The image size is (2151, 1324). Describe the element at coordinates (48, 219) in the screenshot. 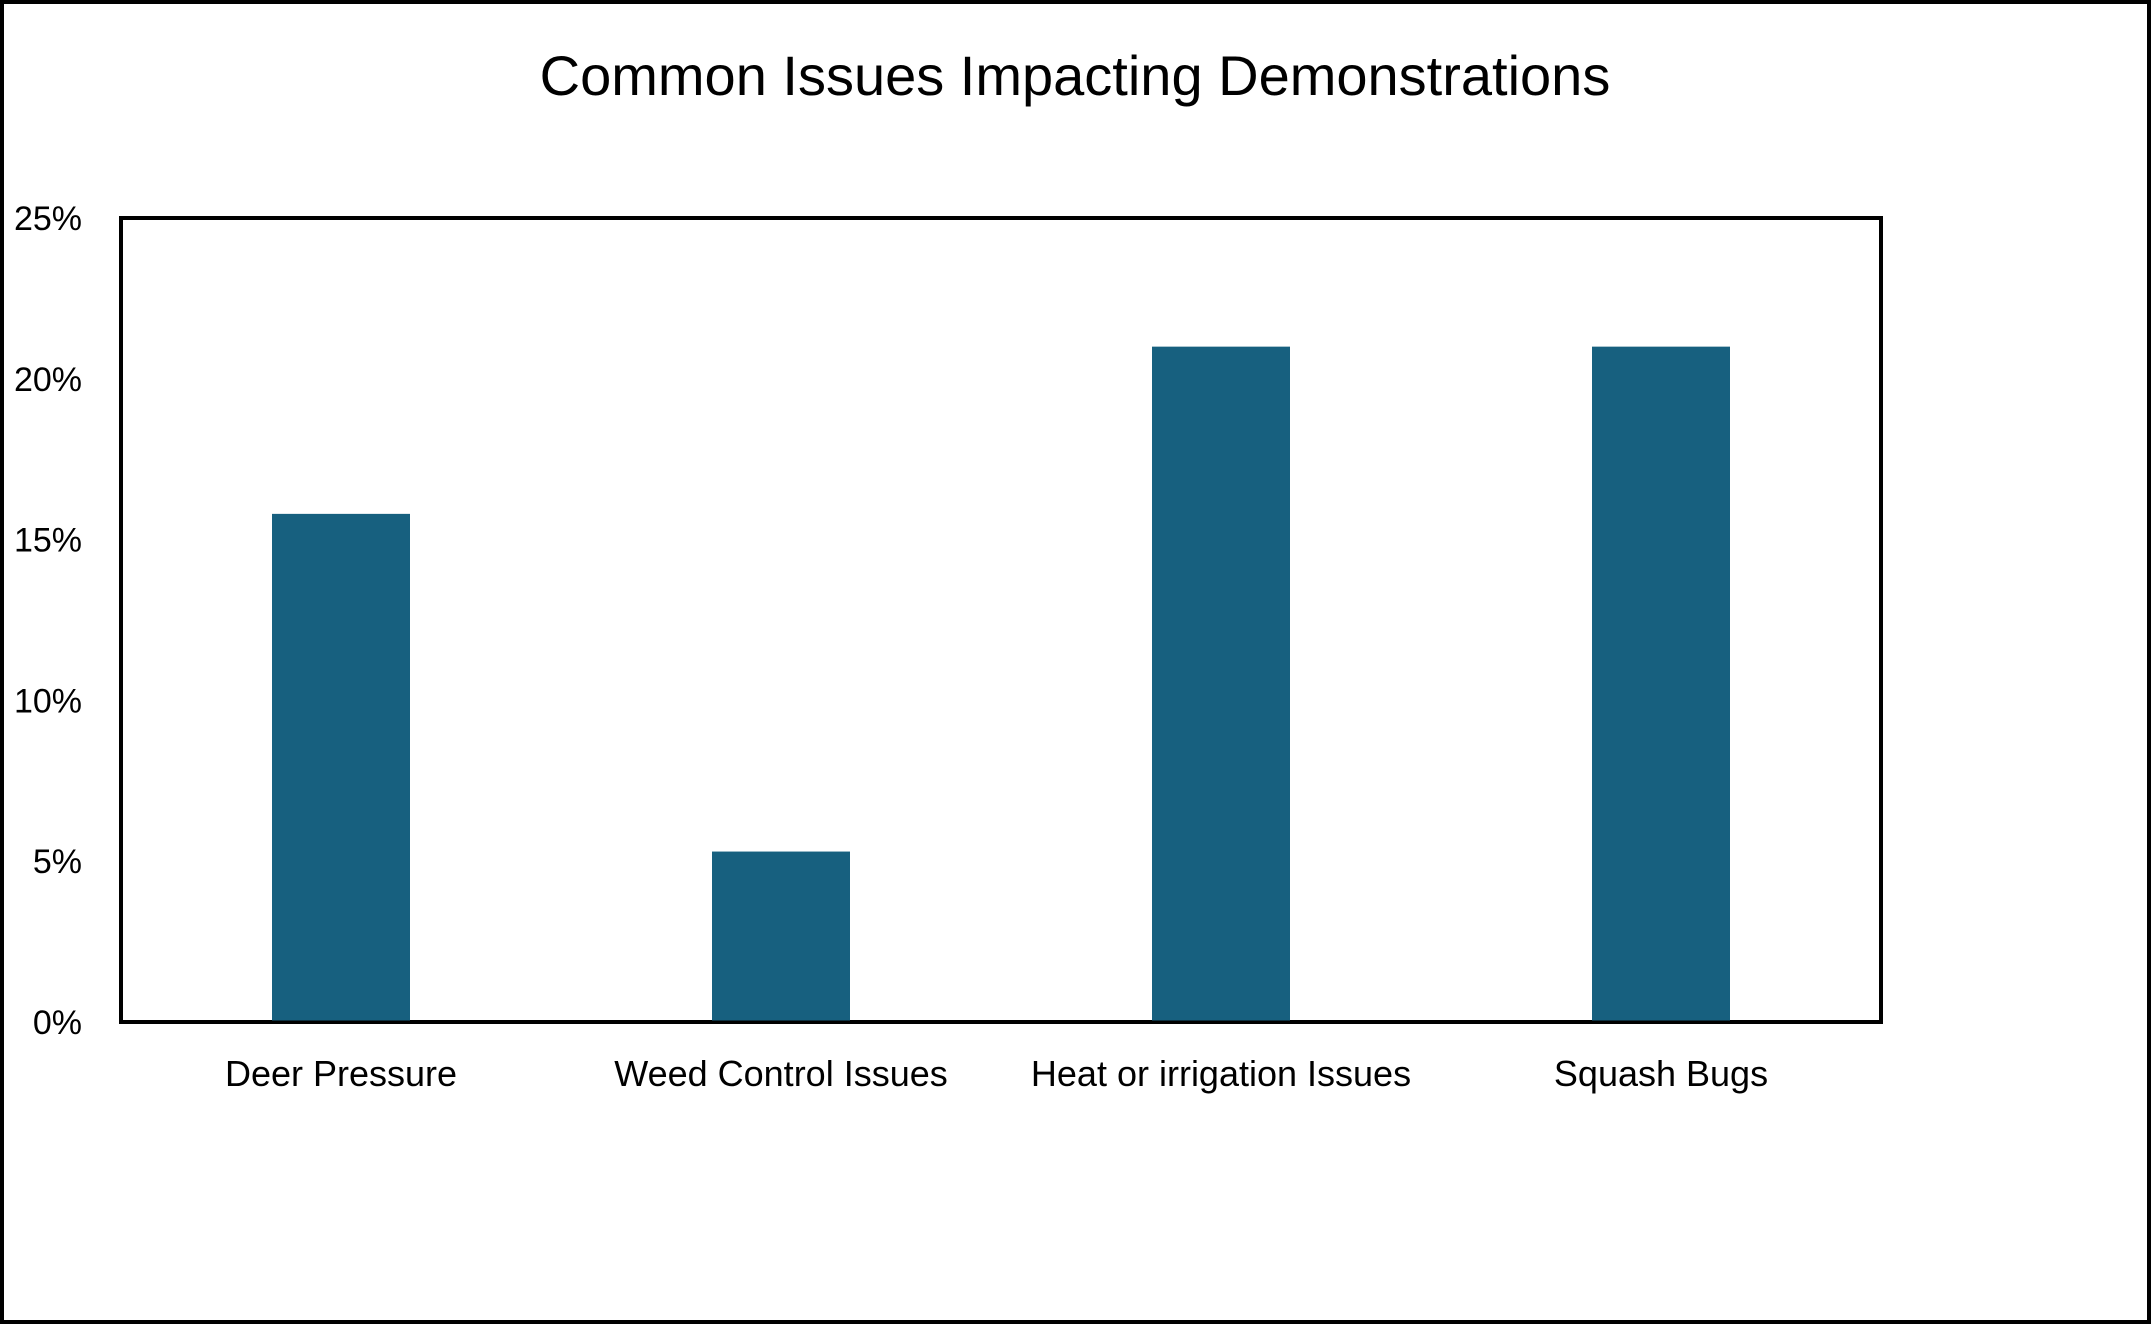

I see `y-tick-label: 25%` at that location.